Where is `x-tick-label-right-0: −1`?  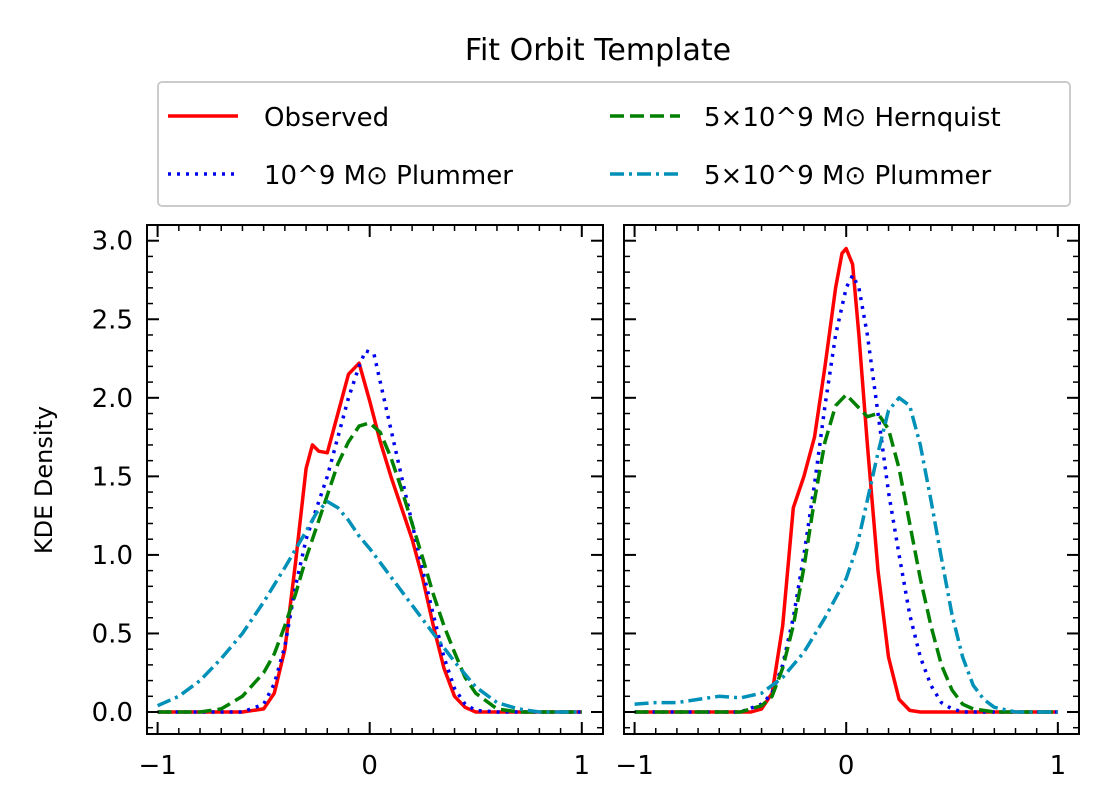
x-tick-label-right-0: −1 is located at coordinates (634, 766).